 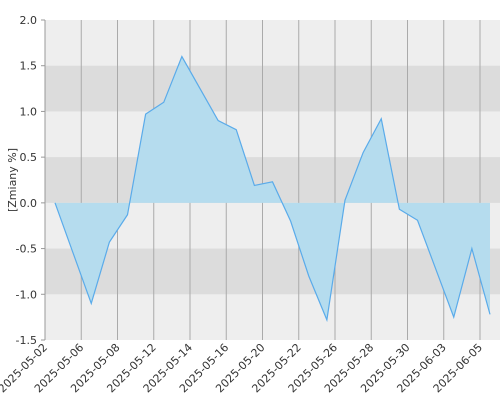 I want to click on y-tick-label: -0.5, so click(x=26, y=249).